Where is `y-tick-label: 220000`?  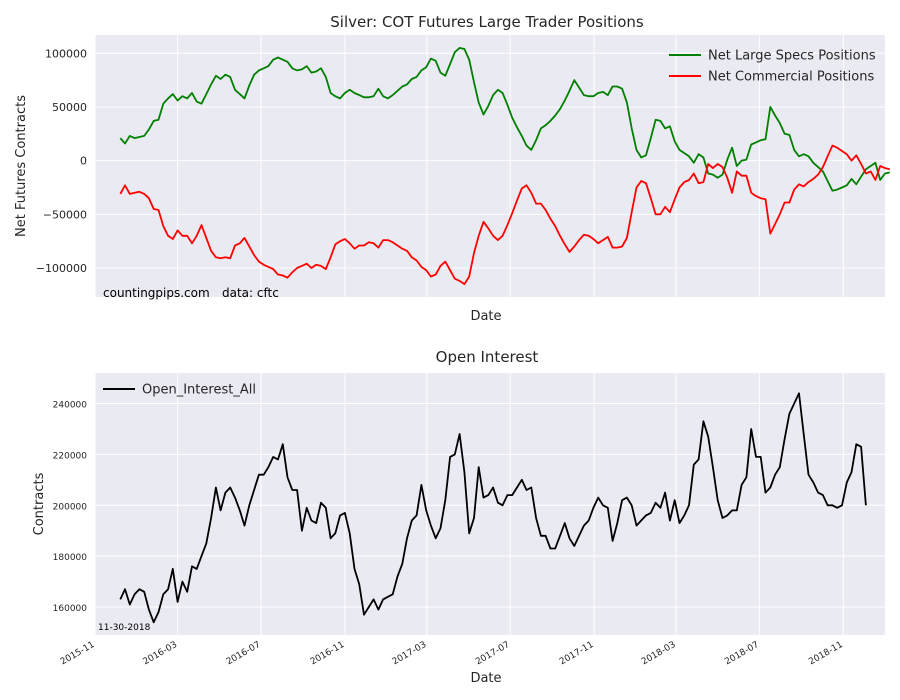 y-tick-label: 220000 is located at coordinates (70, 456).